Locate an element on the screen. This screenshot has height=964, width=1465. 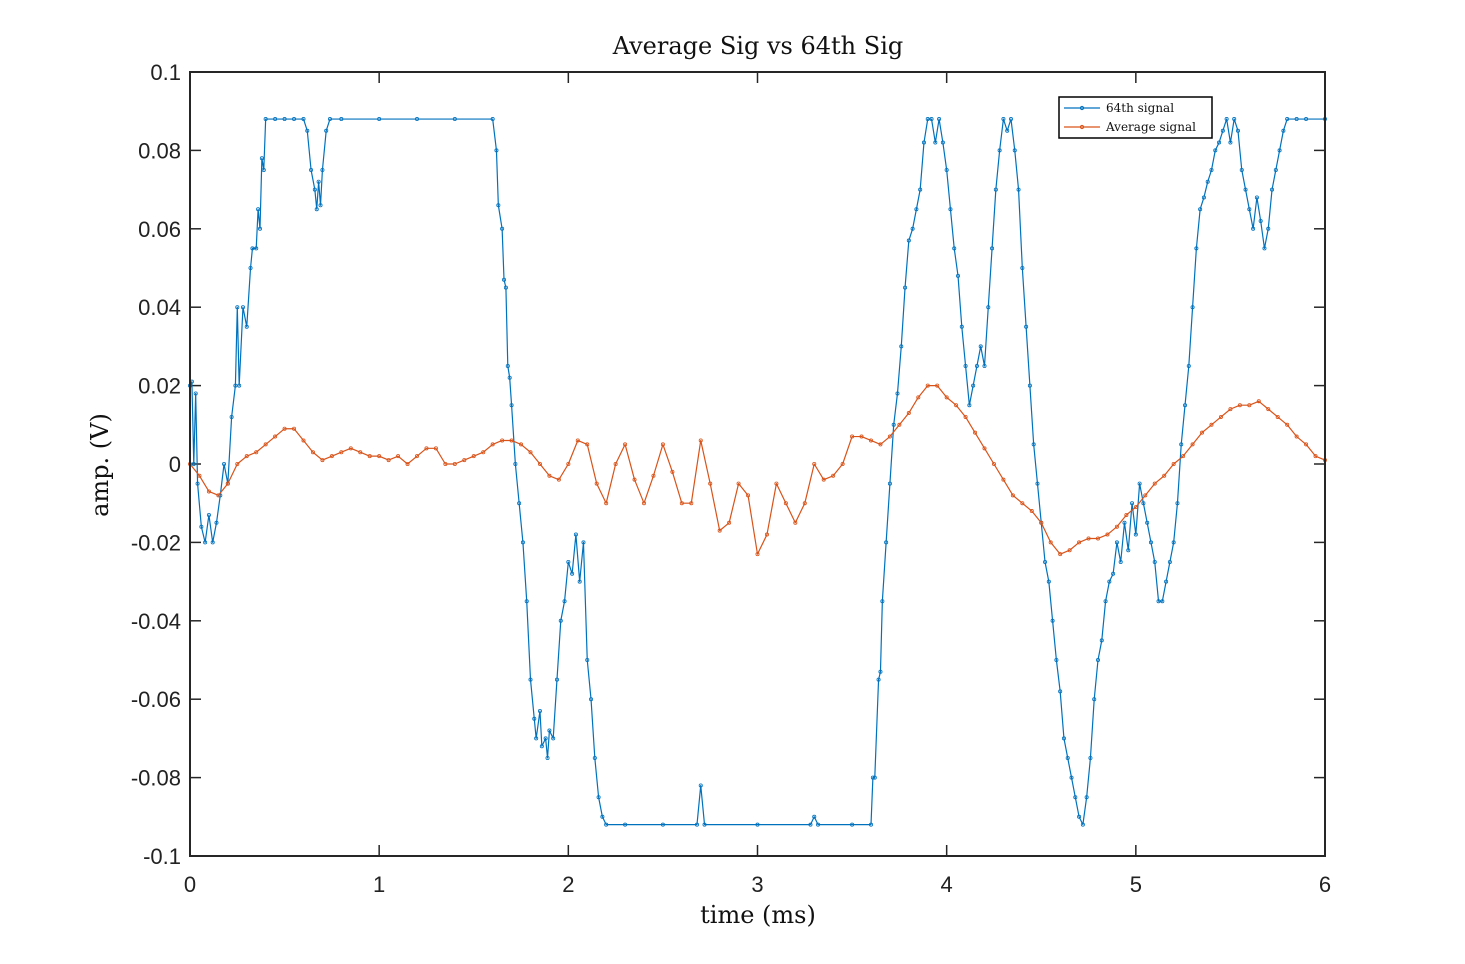
legend-marker-average-signal is located at coordinates (1082, 127).